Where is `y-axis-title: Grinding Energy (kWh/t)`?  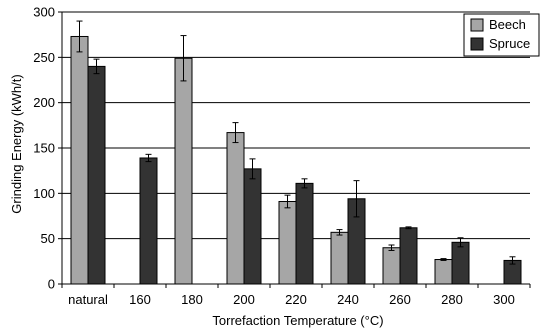
y-axis-title: Grinding Energy (kWh/t) is located at coordinates (16, 143).